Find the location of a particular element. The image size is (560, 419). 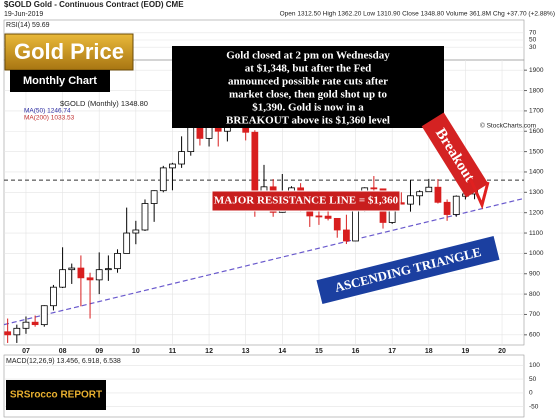

logo: SRSrocco REPORT is located at coordinates (56, 395).